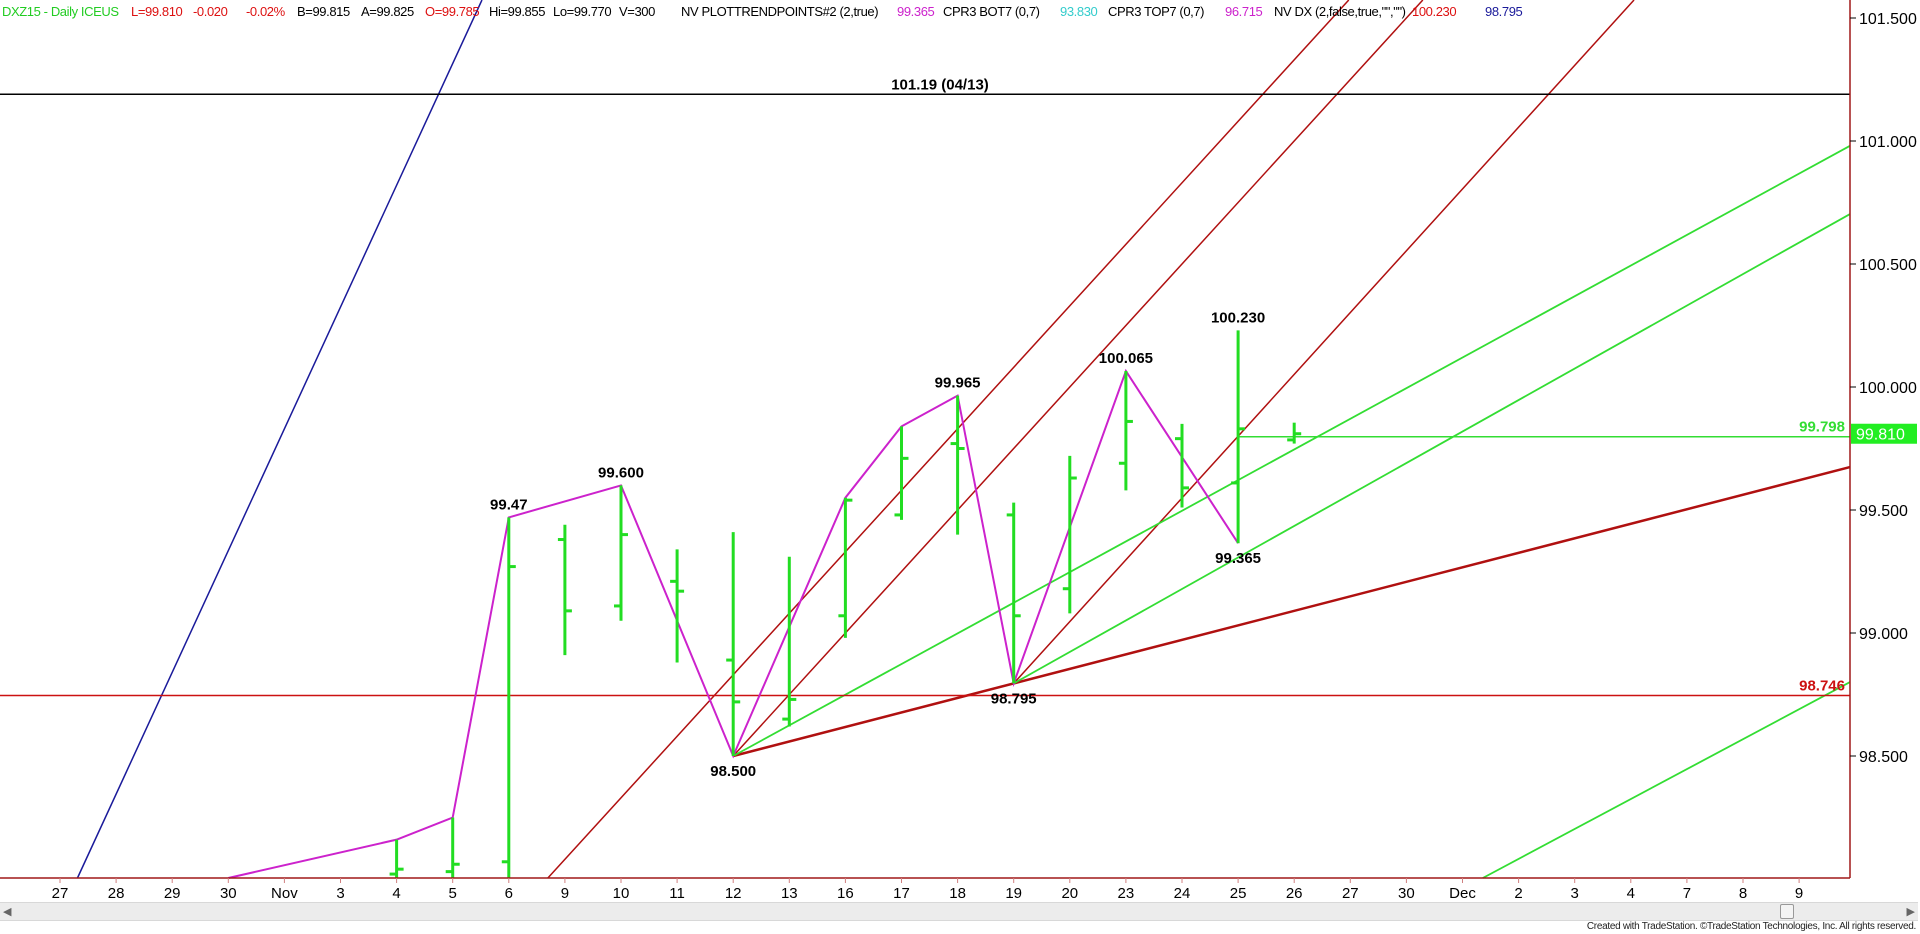 This screenshot has width=1920, height=934. What do you see at coordinates (1238, 558) in the screenshot?
I see `pivot-label: 99.365` at bounding box center [1238, 558].